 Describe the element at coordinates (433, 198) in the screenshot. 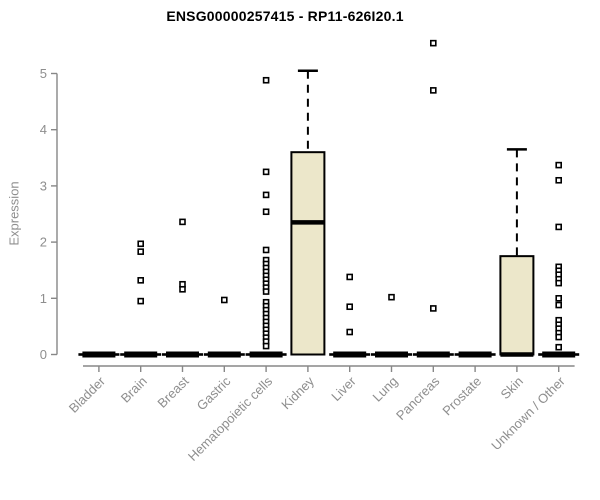

I see `boxplot-pancreas` at that location.